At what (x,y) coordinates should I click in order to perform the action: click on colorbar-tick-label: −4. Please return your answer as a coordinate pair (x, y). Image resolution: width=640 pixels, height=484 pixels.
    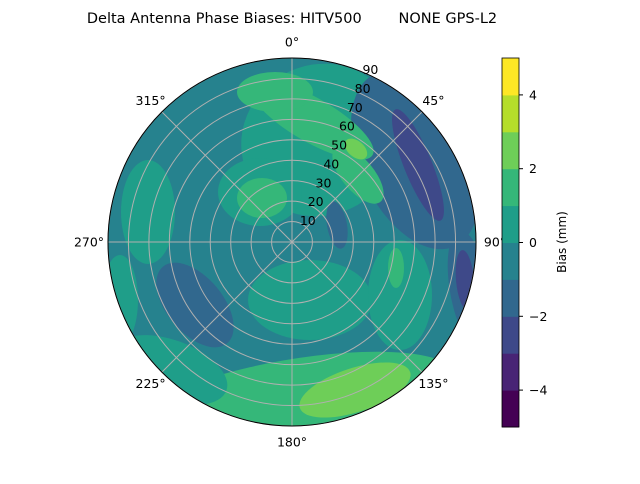
    Looking at the image, I should click on (538, 390).